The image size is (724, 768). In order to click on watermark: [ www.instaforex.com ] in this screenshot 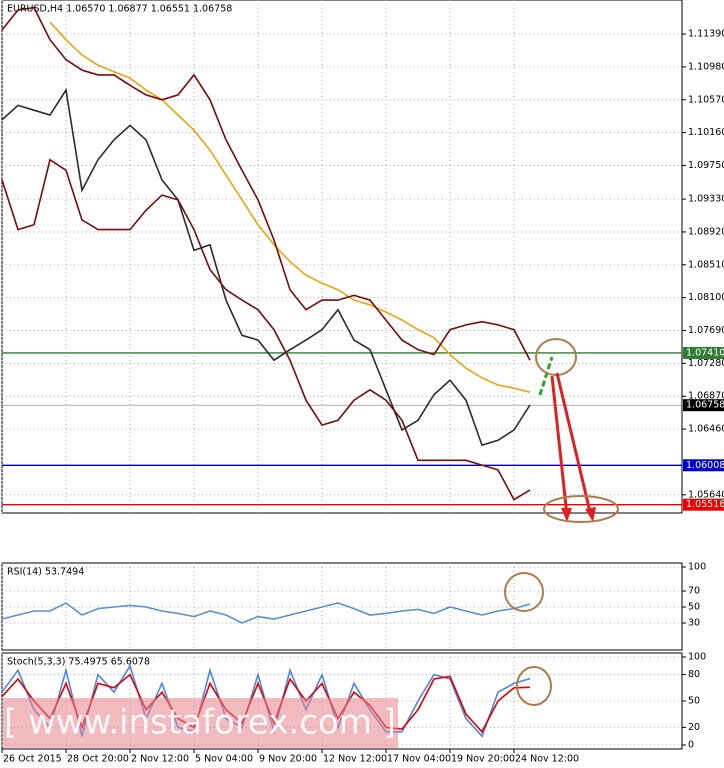, I will do `click(200, 723)`.